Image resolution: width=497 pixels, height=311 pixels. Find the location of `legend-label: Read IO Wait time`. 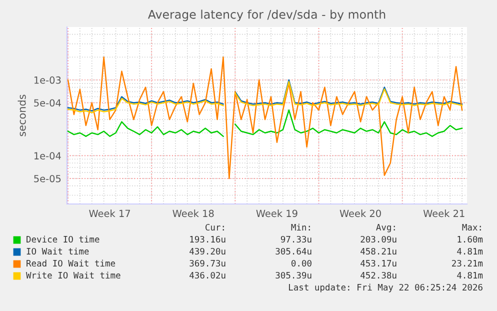

legend-label: Read IO Wait time is located at coordinates (71, 263).